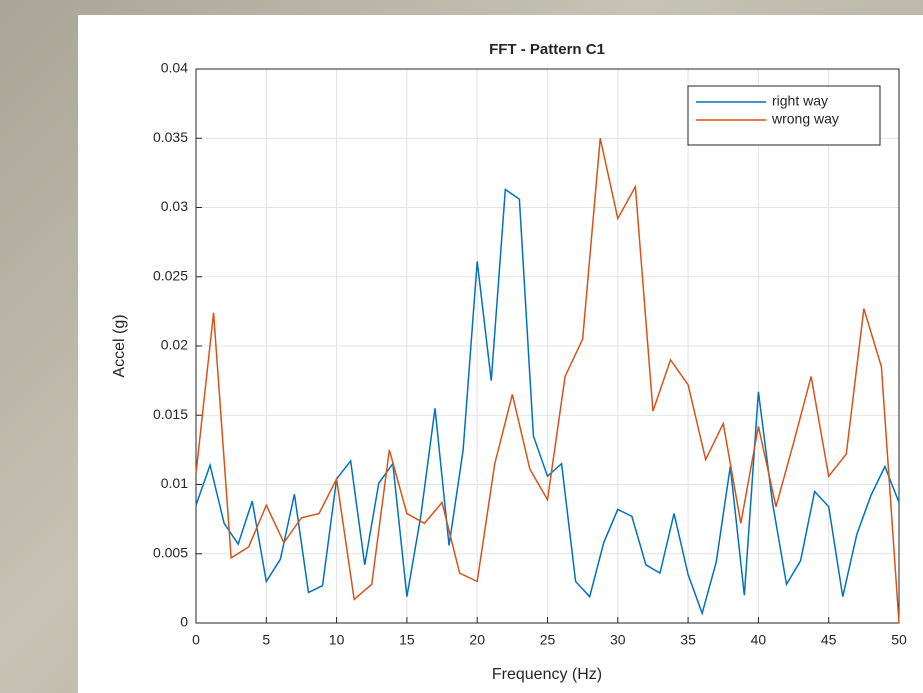 This screenshot has height=693, width=923. What do you see at coordinates (174, 68) in the screenshot?
I see `y-tick-label: 0.04` at bounding box center [174, 68].